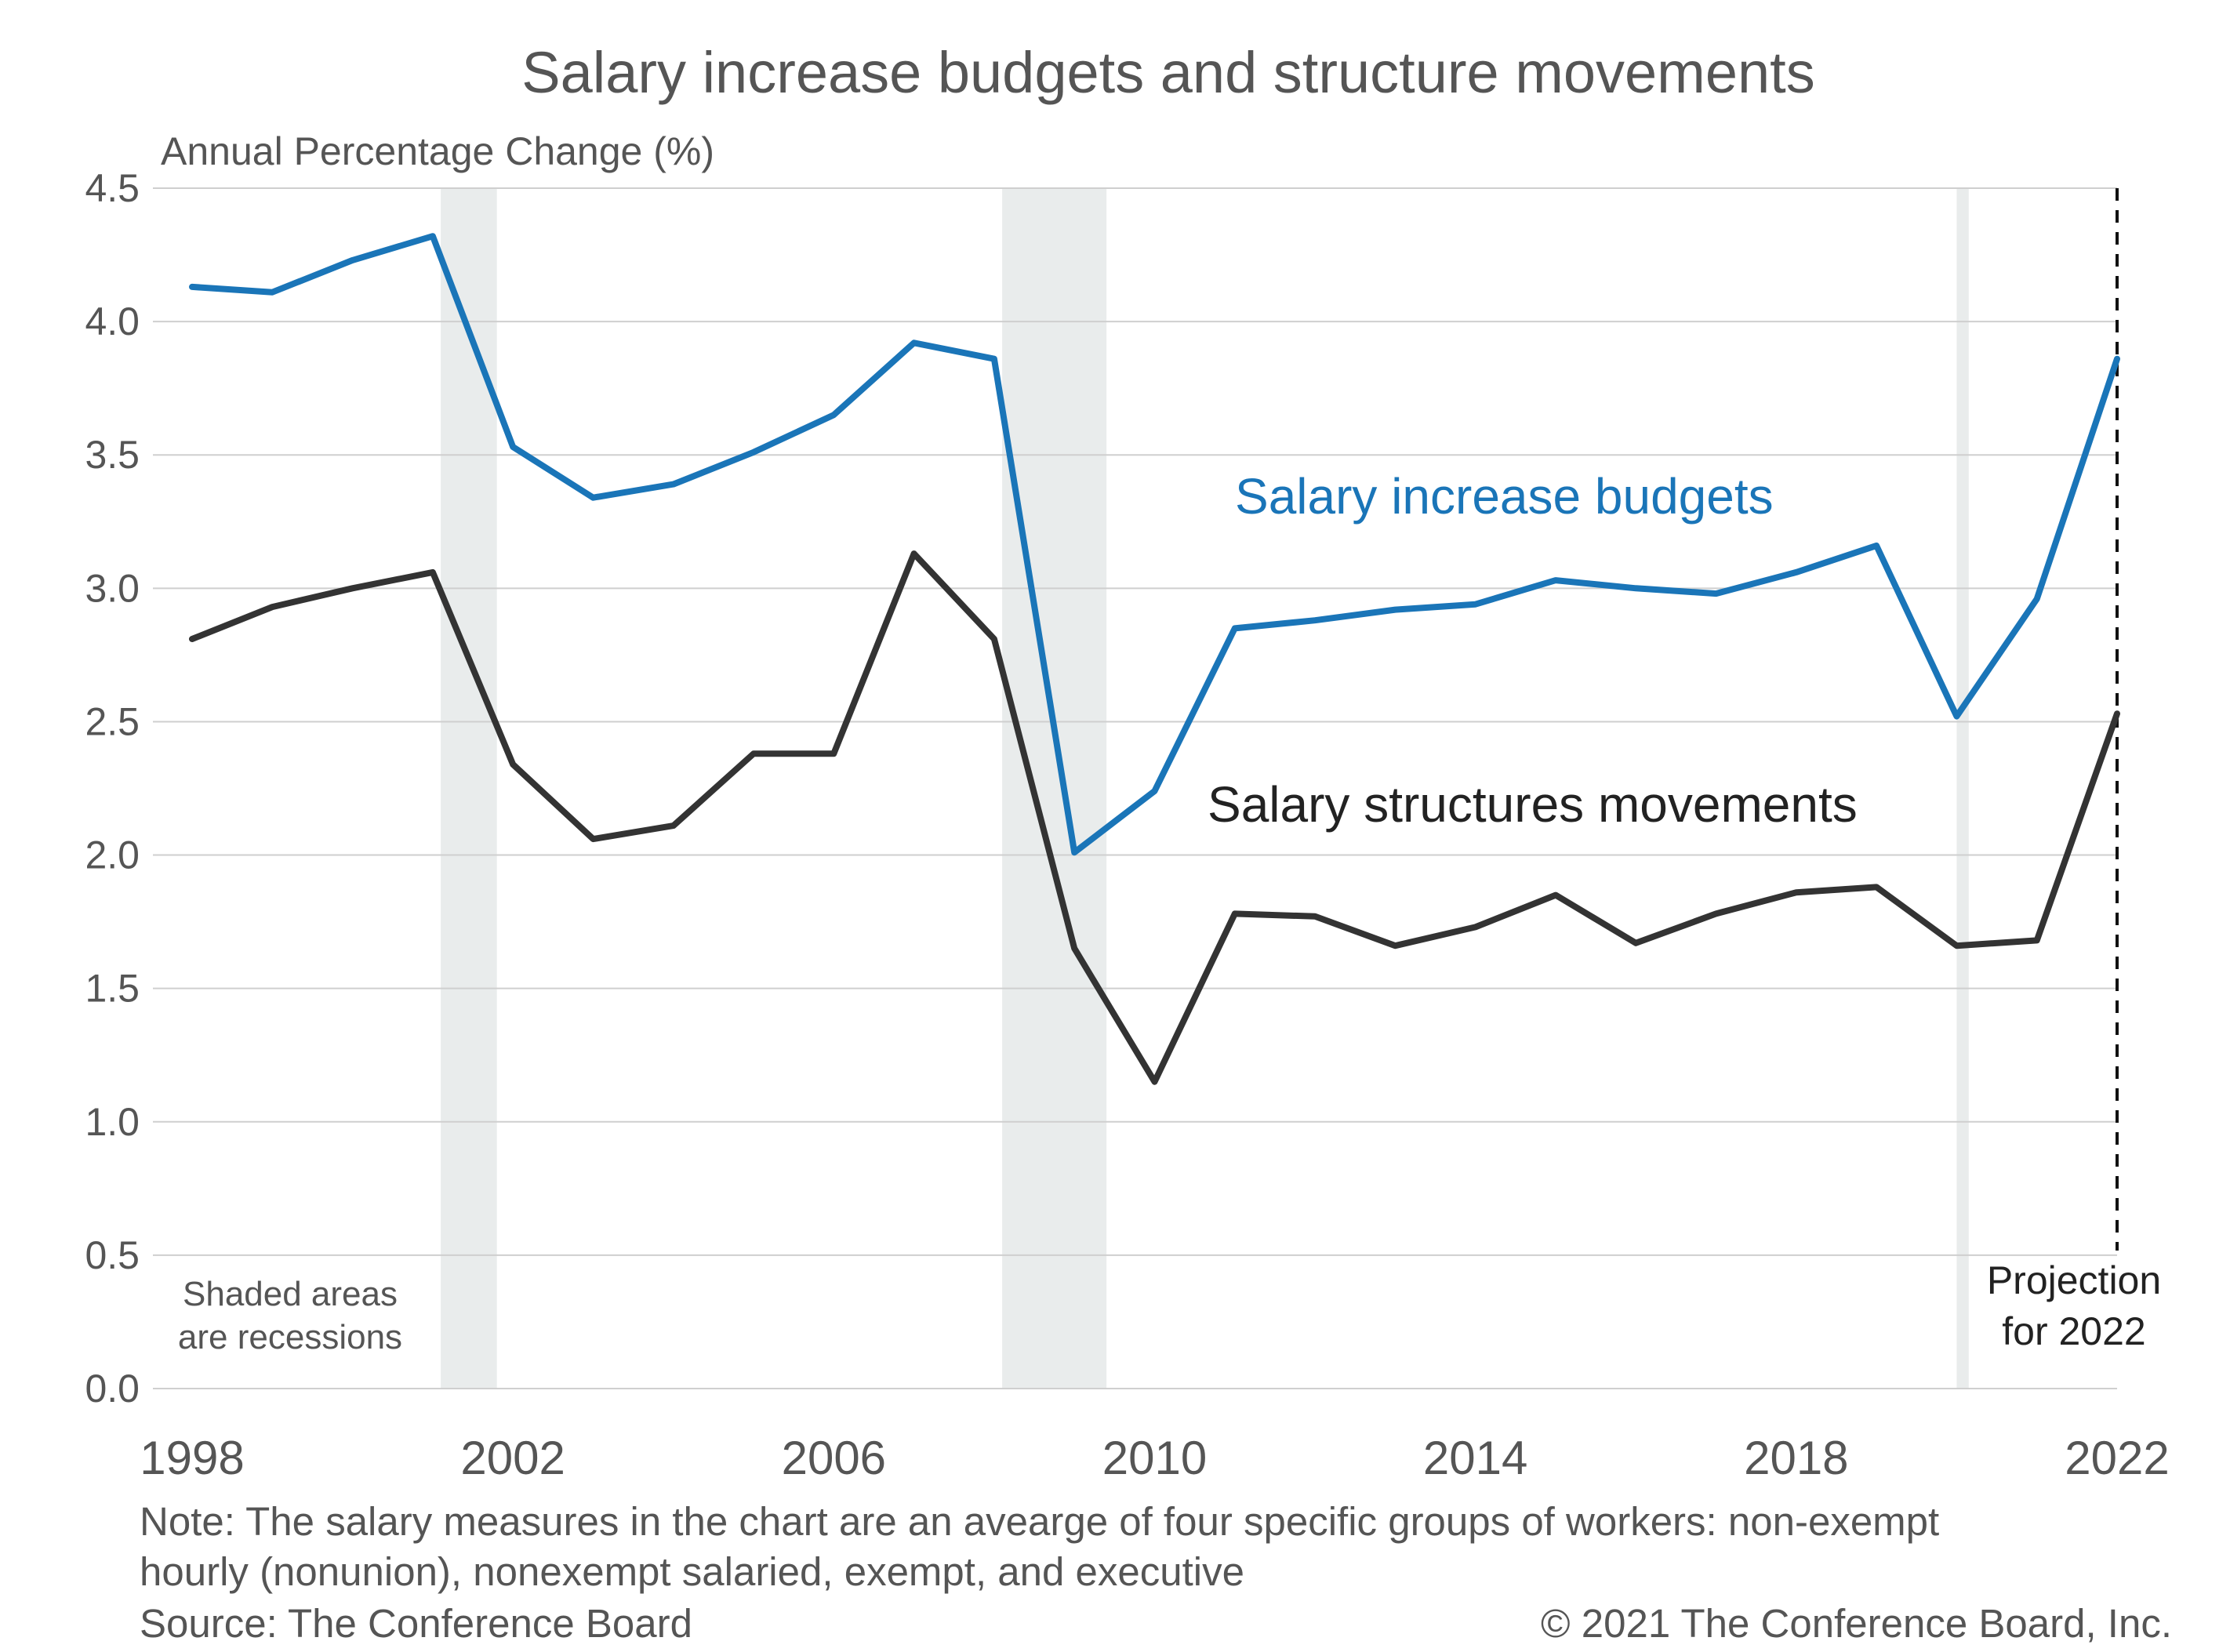 The height and width of the screenshot is (1652, 2230). Describe the element at coordinates (1475, 1458) in the screenshot. I see `x-tick-label: 2014` at that location.